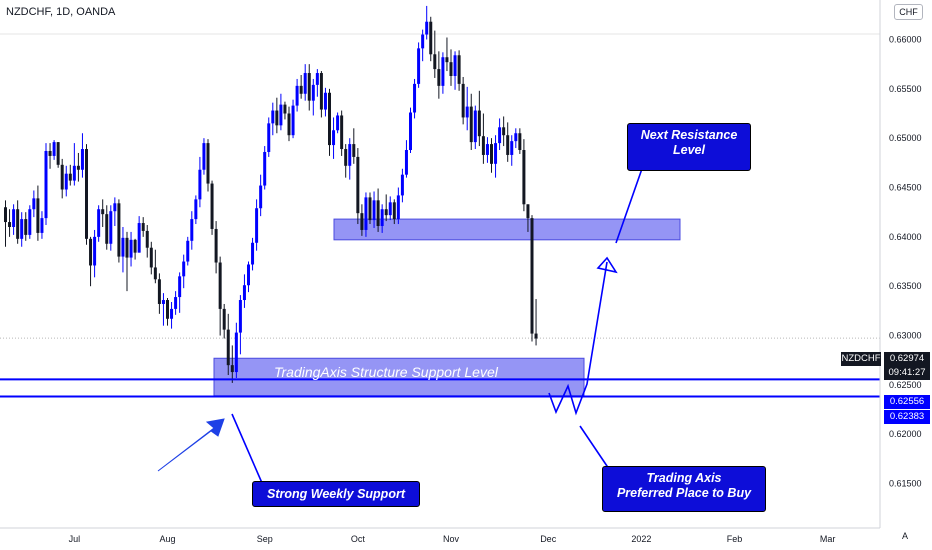  I want to click on auto-scale-button: A, so click(905, 536).